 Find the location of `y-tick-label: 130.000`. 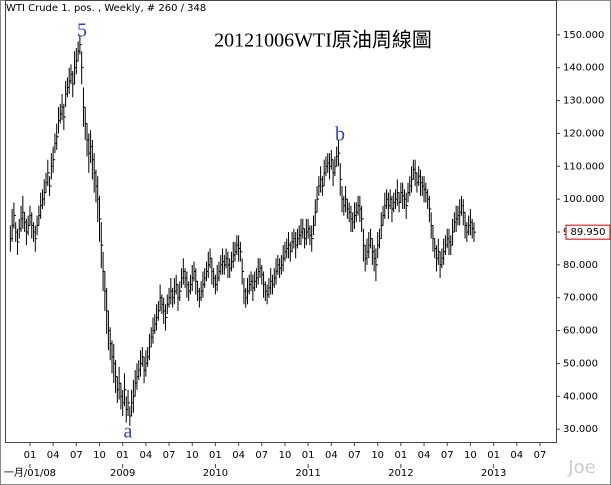

y-tick-label: 130.000 is located at coordinates (583, 101).